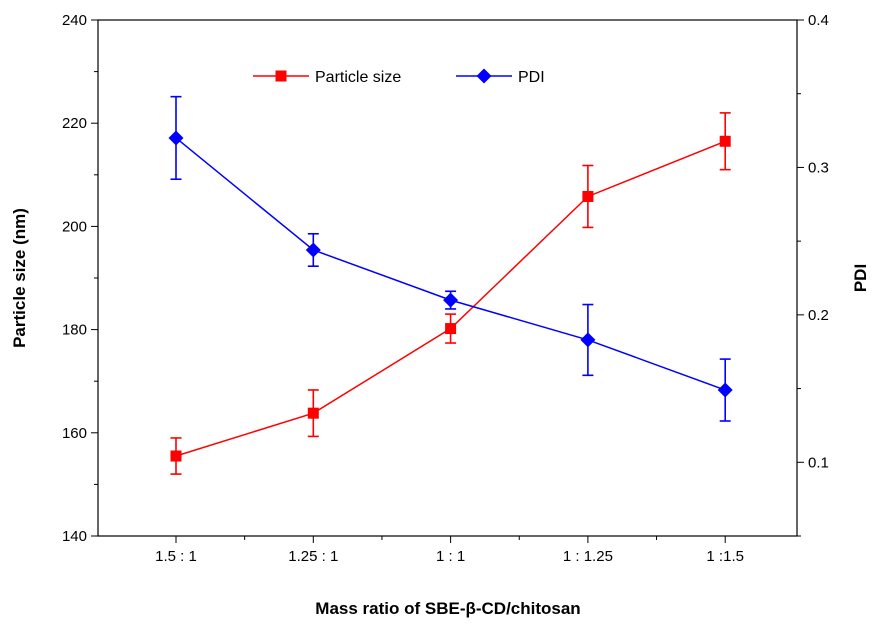 The width and height of the screenshot is (876, 633). What do you see at coordinates (74, 20) in the screenshot?
I see `left-tick-label: 240` at bounding box center [74, 20].